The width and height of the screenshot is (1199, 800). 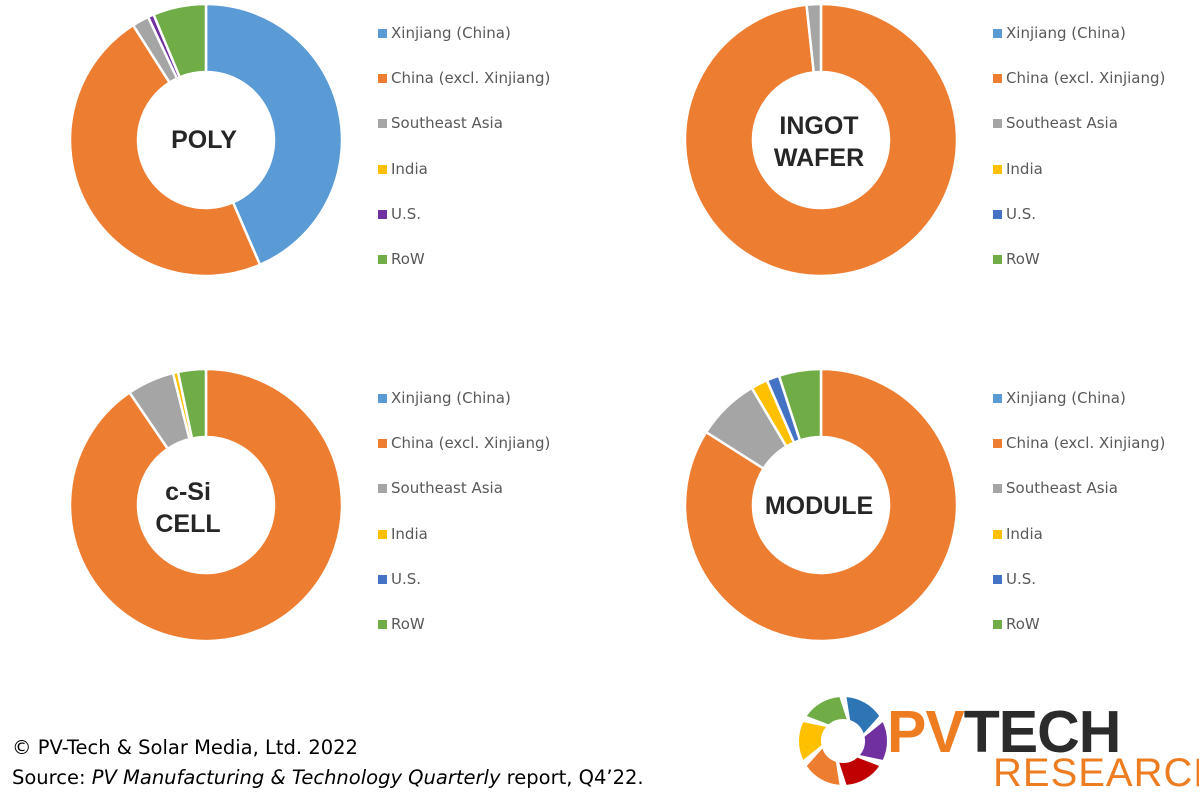 What do you see at coordinates (843, 741) in the screenshot?
I see `logo-ring-icon` at bounding box center [843, 741].